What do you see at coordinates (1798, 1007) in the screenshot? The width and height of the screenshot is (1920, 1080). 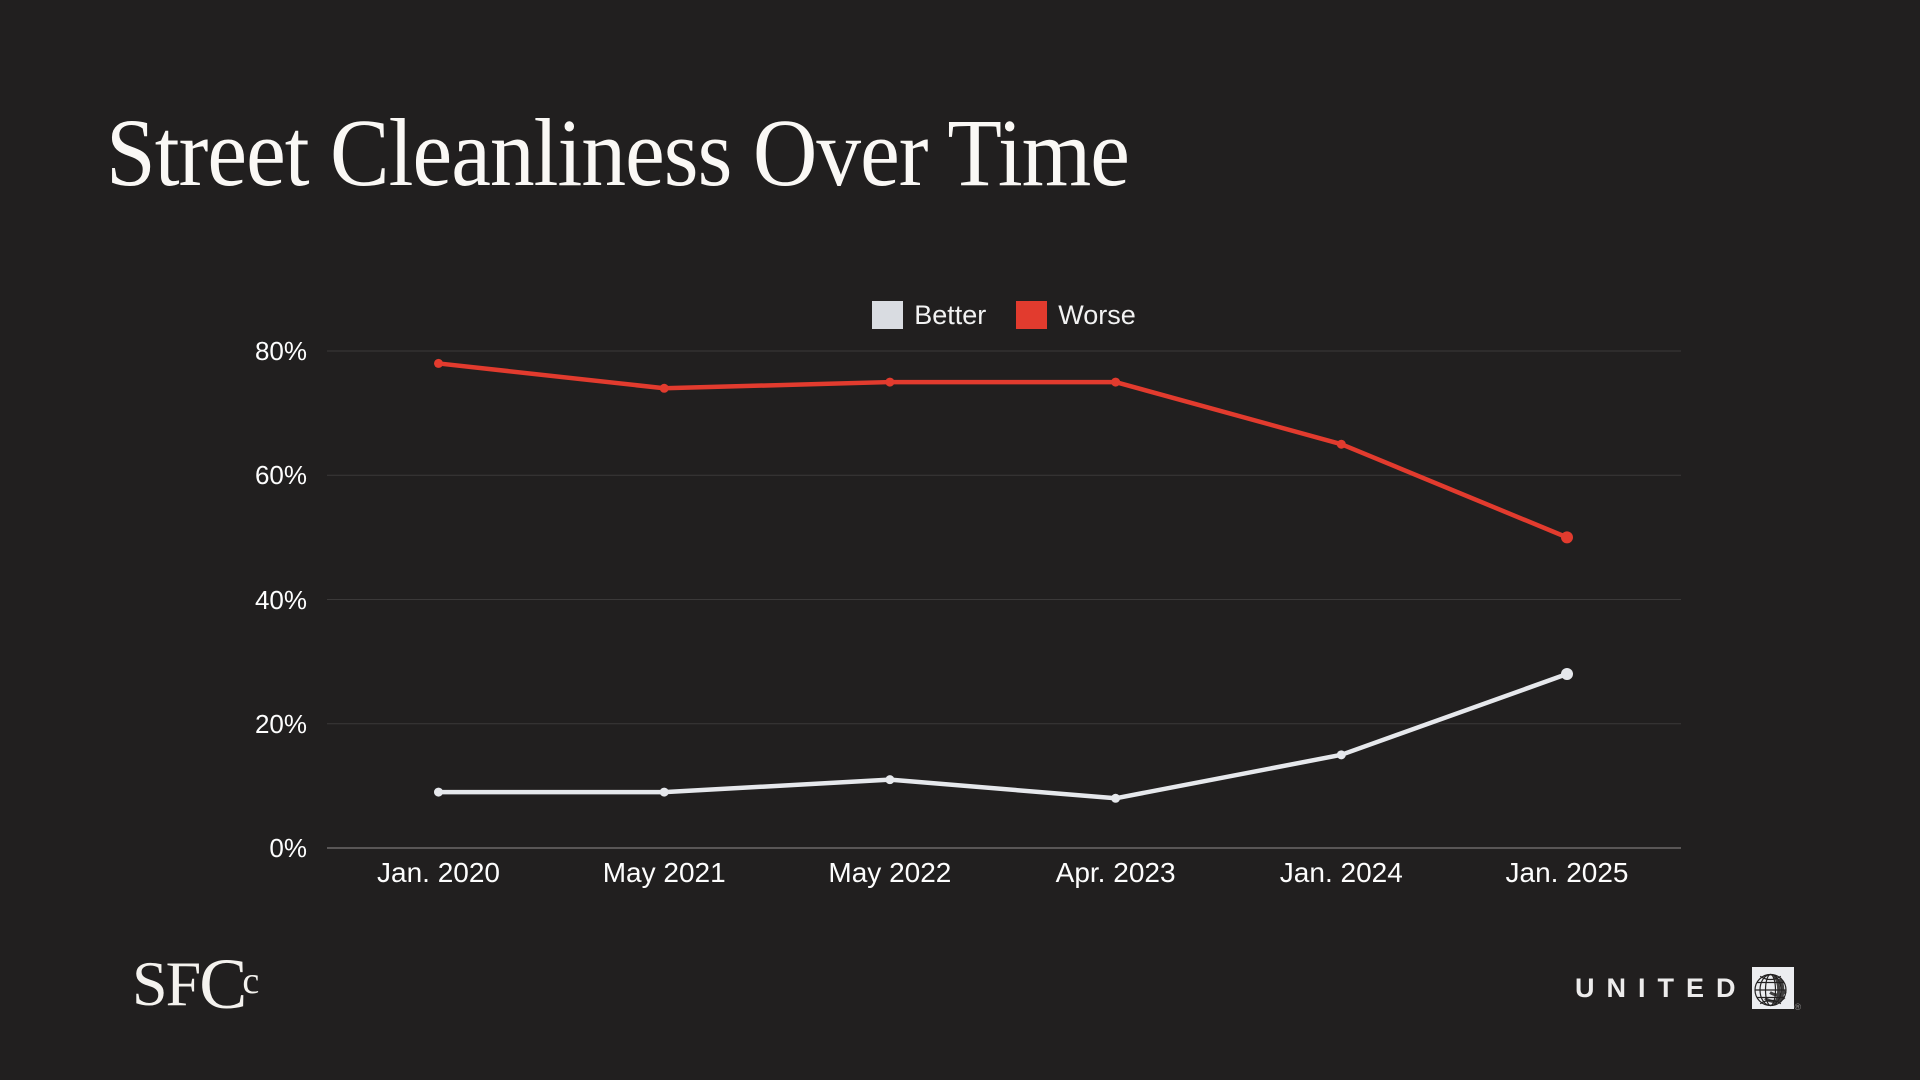 I see `registered-trademark: ®` at bounding box center [1798, 1007].